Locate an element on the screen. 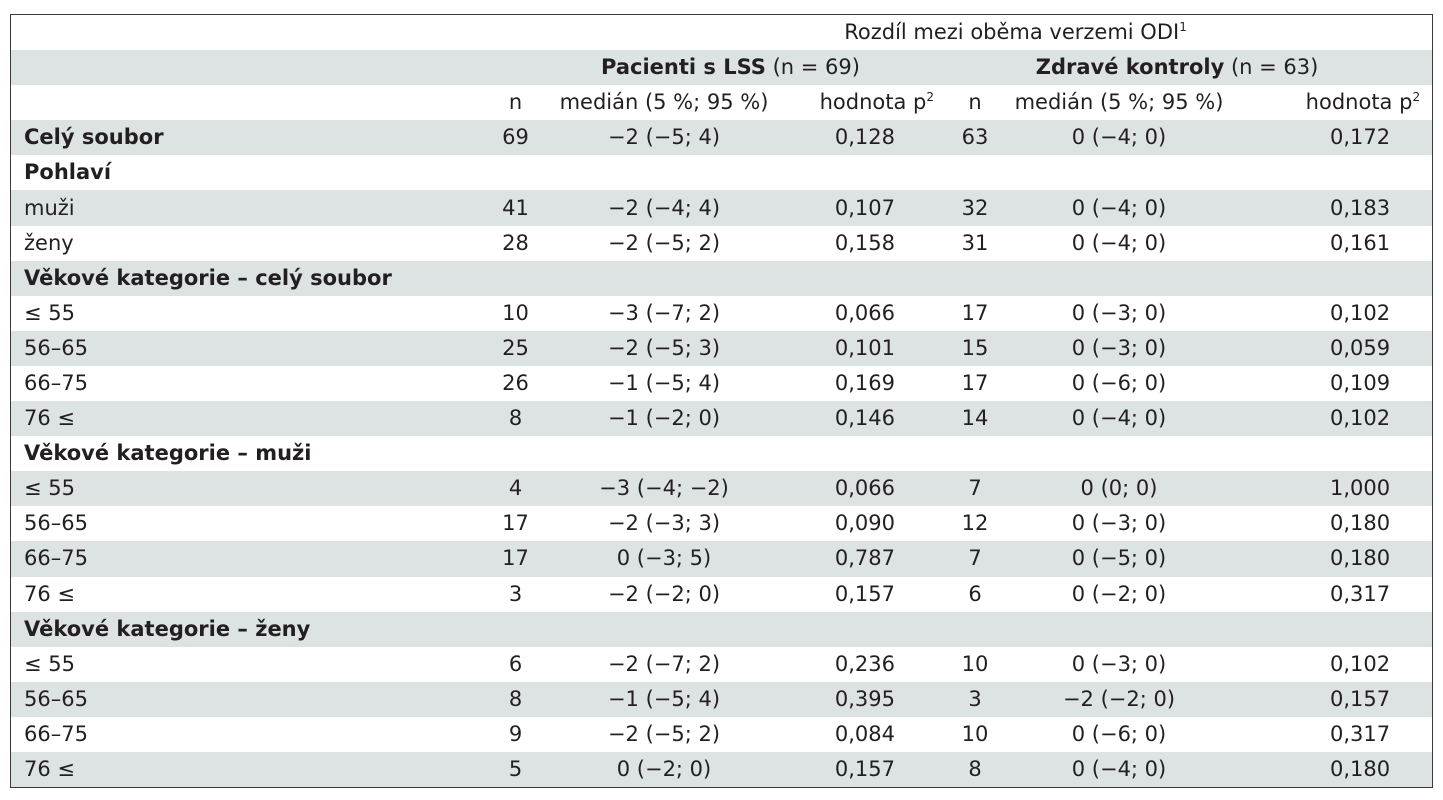 The width and height of the screenshot is (1443, 800). patients-n: 25 is located at coordinates (515, 348).